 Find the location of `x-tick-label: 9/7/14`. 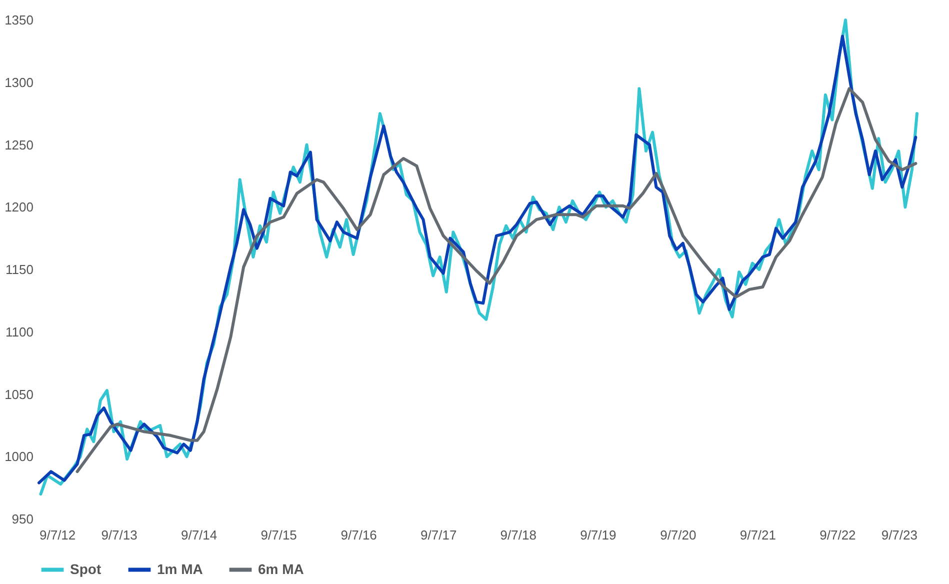

x-tick-label: 9/7/14 is located at coordinates (199, 535).